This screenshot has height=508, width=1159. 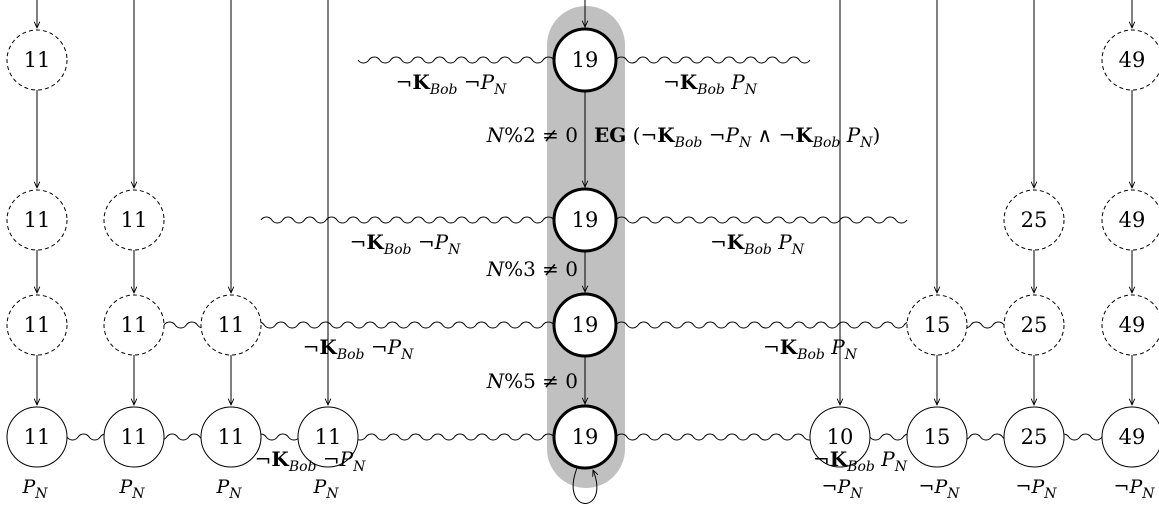 What do you see at coordinates (532, 381) in the screenshot?
I see `center-condition-label: N%5 ≠ 0` at bounding box center [532, 381].